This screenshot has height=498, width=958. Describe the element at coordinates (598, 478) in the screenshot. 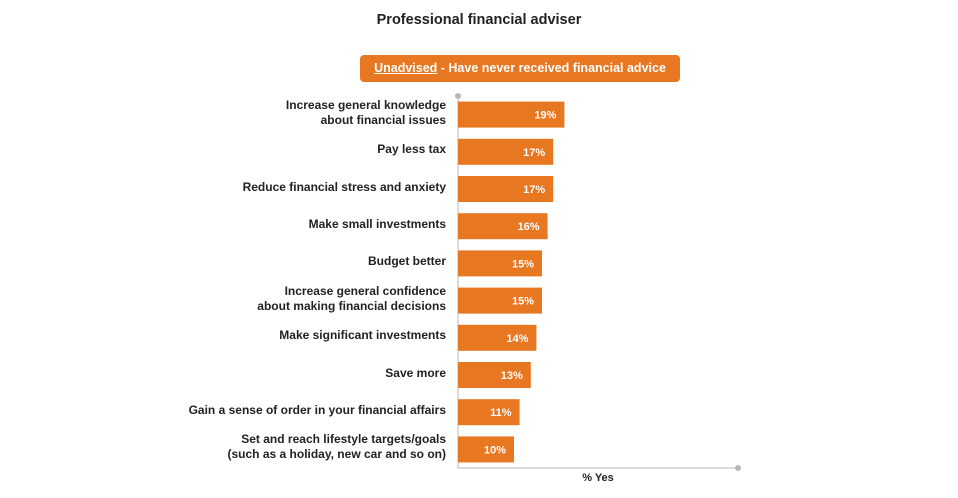

I see `x-axis-label: % Yes` at that location.